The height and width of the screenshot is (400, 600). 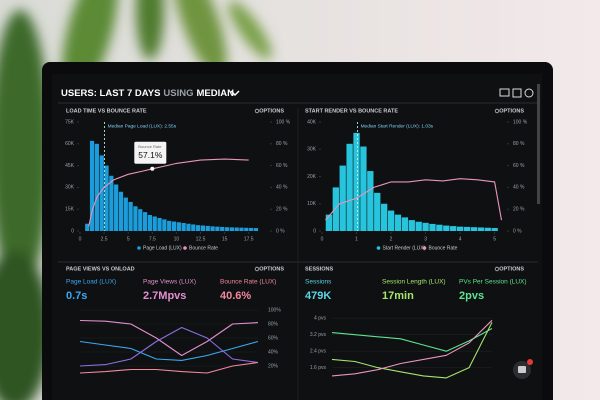 I want to click on title-part: USING, so click(x=178, y=93).